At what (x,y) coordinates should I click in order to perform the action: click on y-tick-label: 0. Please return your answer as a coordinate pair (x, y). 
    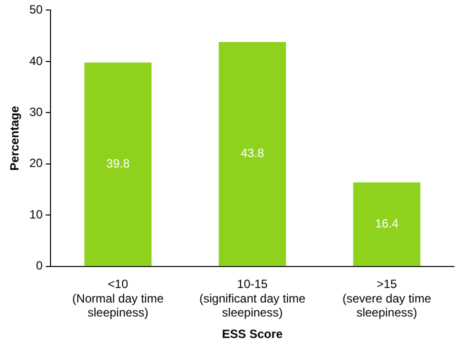
    Looking at the image, I should click on (40, 265).